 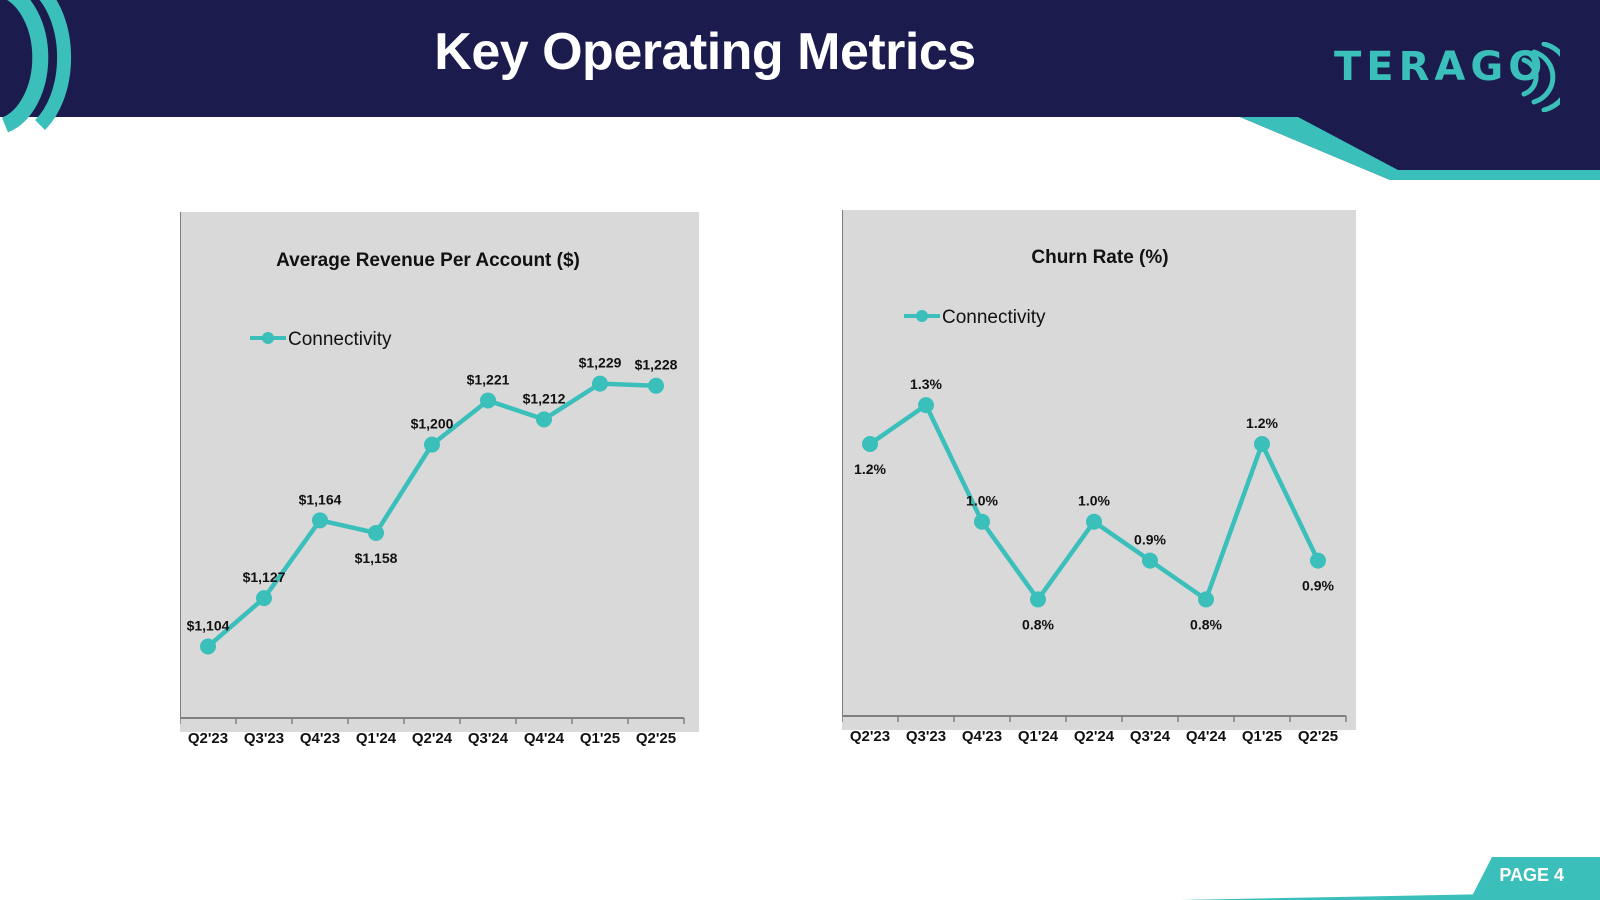 I want to click on chart-title: Churn Rate (%), so click(x=1099, y=257).